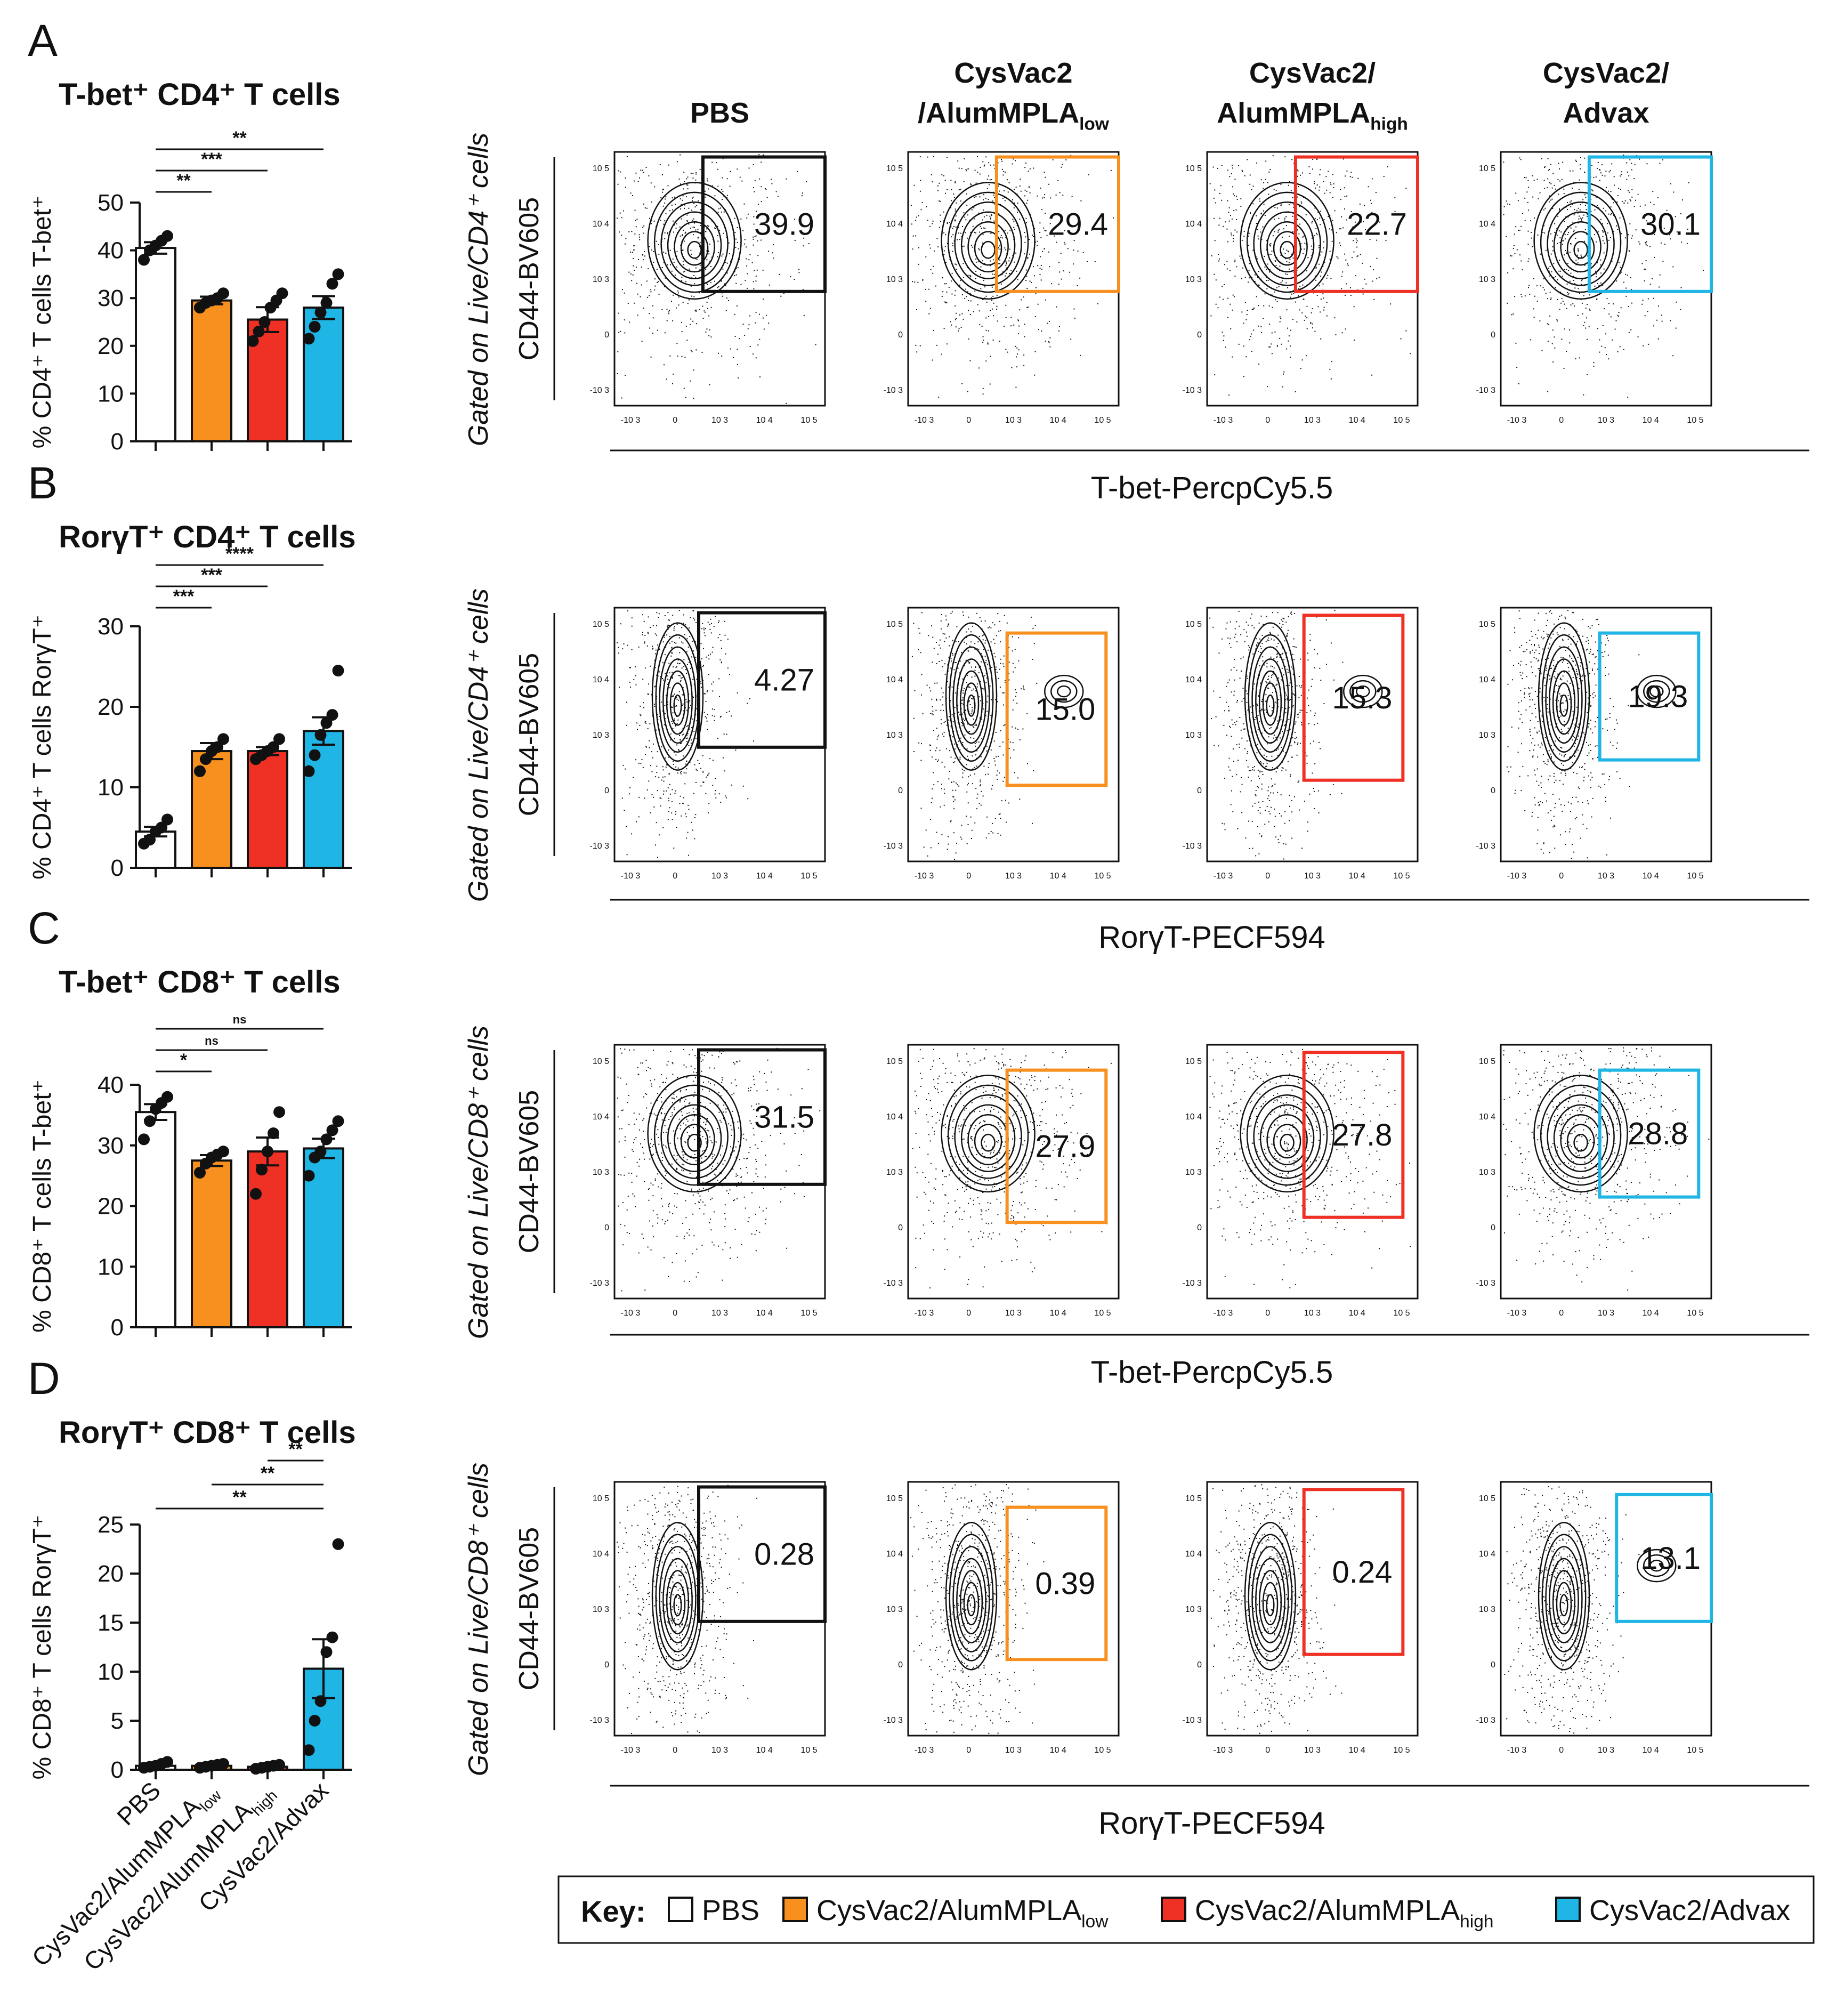 The image size is (1828, 2016). I want to click on flow-x-axis-label: T-bet-PercpCy5.5, so click(1212, 1372).